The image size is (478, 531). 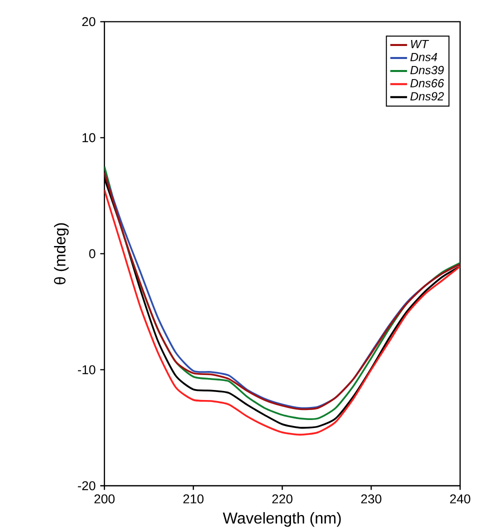 I want to click on x-tick-label: 240, so click(x=460, y=499).